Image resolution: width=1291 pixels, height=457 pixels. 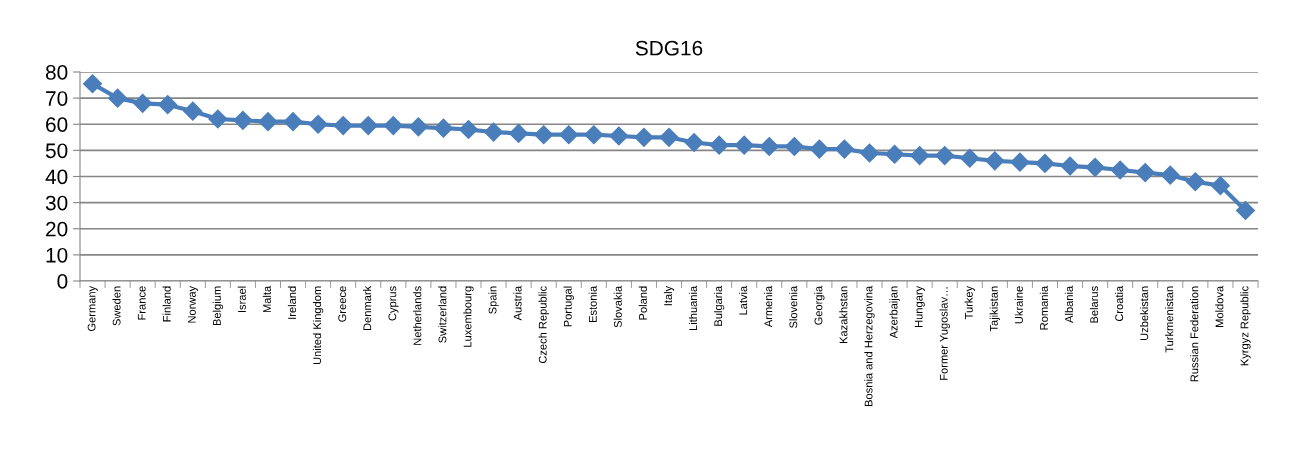 I want to click on x-tick-label: Ukraine, so click(x=1018, y=305).